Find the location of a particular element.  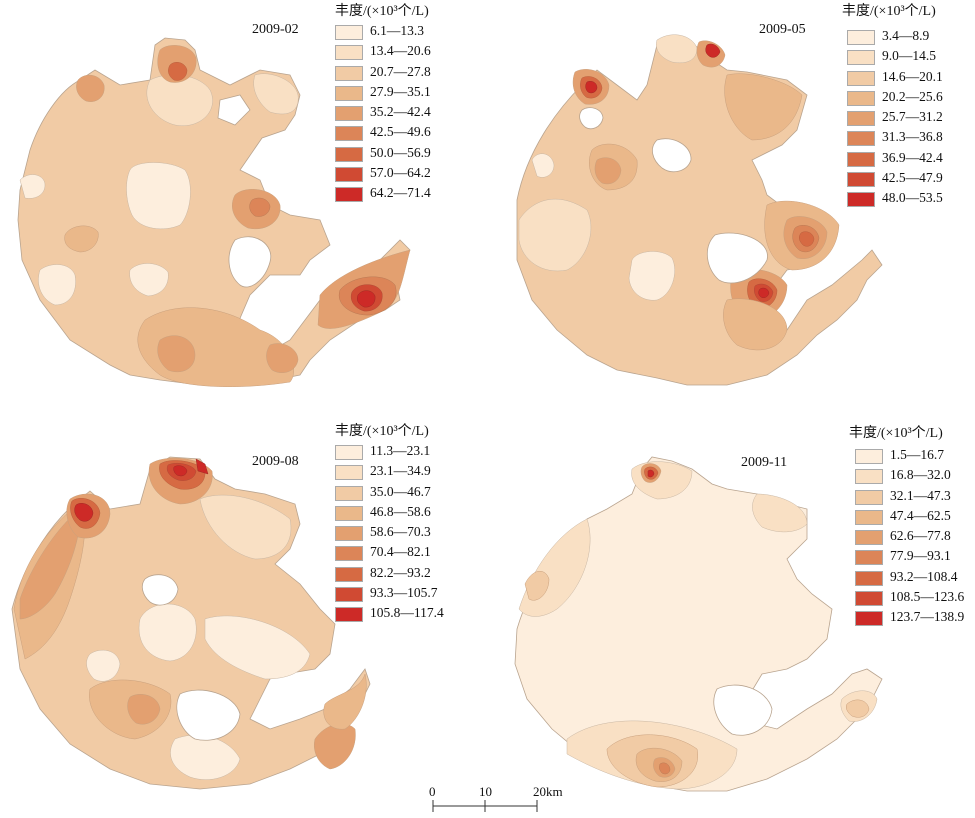

legend-class-label: 16.8—32.0 is located at coordinates (920, 475).